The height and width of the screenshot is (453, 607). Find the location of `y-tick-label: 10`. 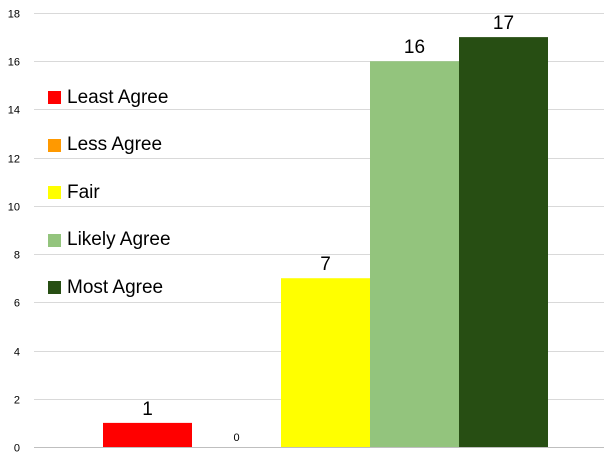

y-tick-label: 10 is located at coordinates (14, 208).